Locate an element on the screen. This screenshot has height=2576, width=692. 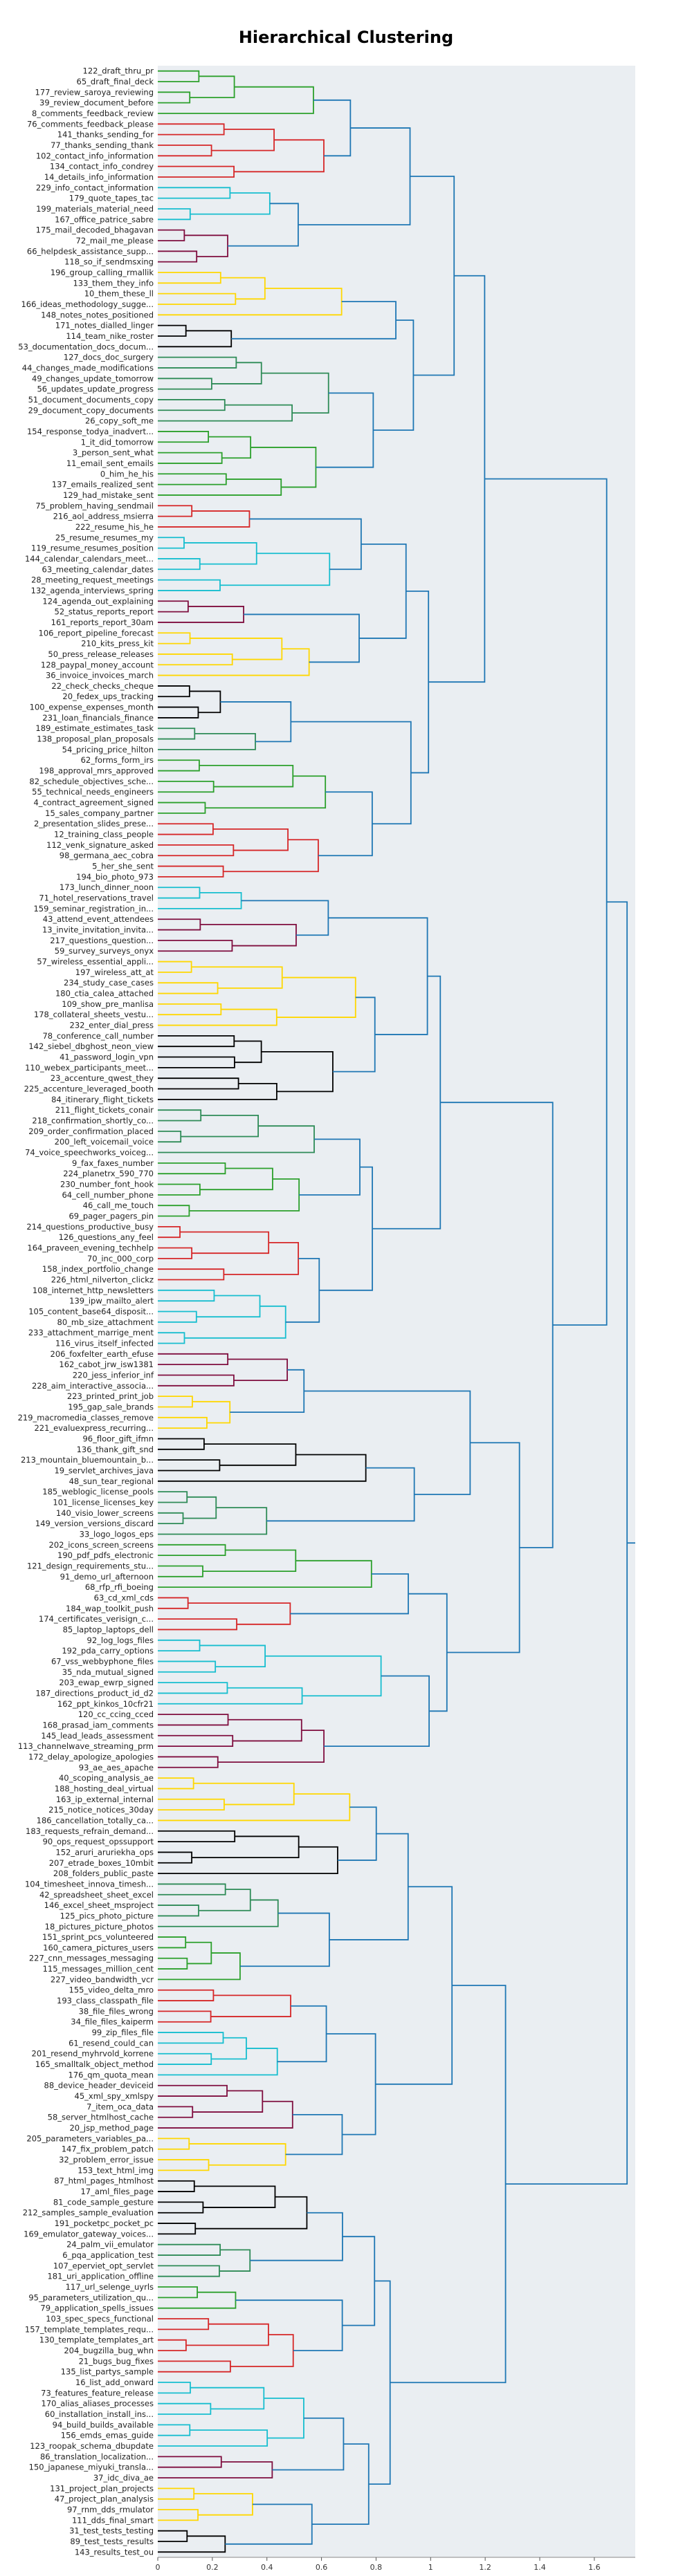
leaf-label: 206_foxfelter_earth_efuse is located at coordinates (102, 1354).